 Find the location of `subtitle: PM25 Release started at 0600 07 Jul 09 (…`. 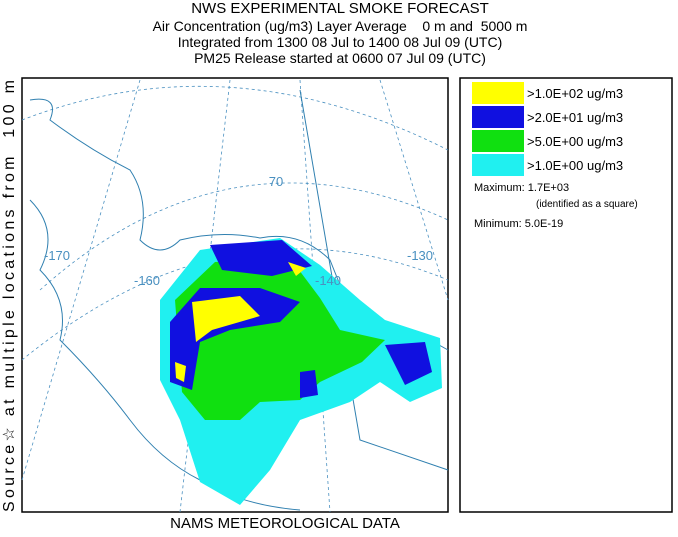

subtitle: PM25 Release started at 0600 07 Jul 09 (… is located at coordinates (340, 58).